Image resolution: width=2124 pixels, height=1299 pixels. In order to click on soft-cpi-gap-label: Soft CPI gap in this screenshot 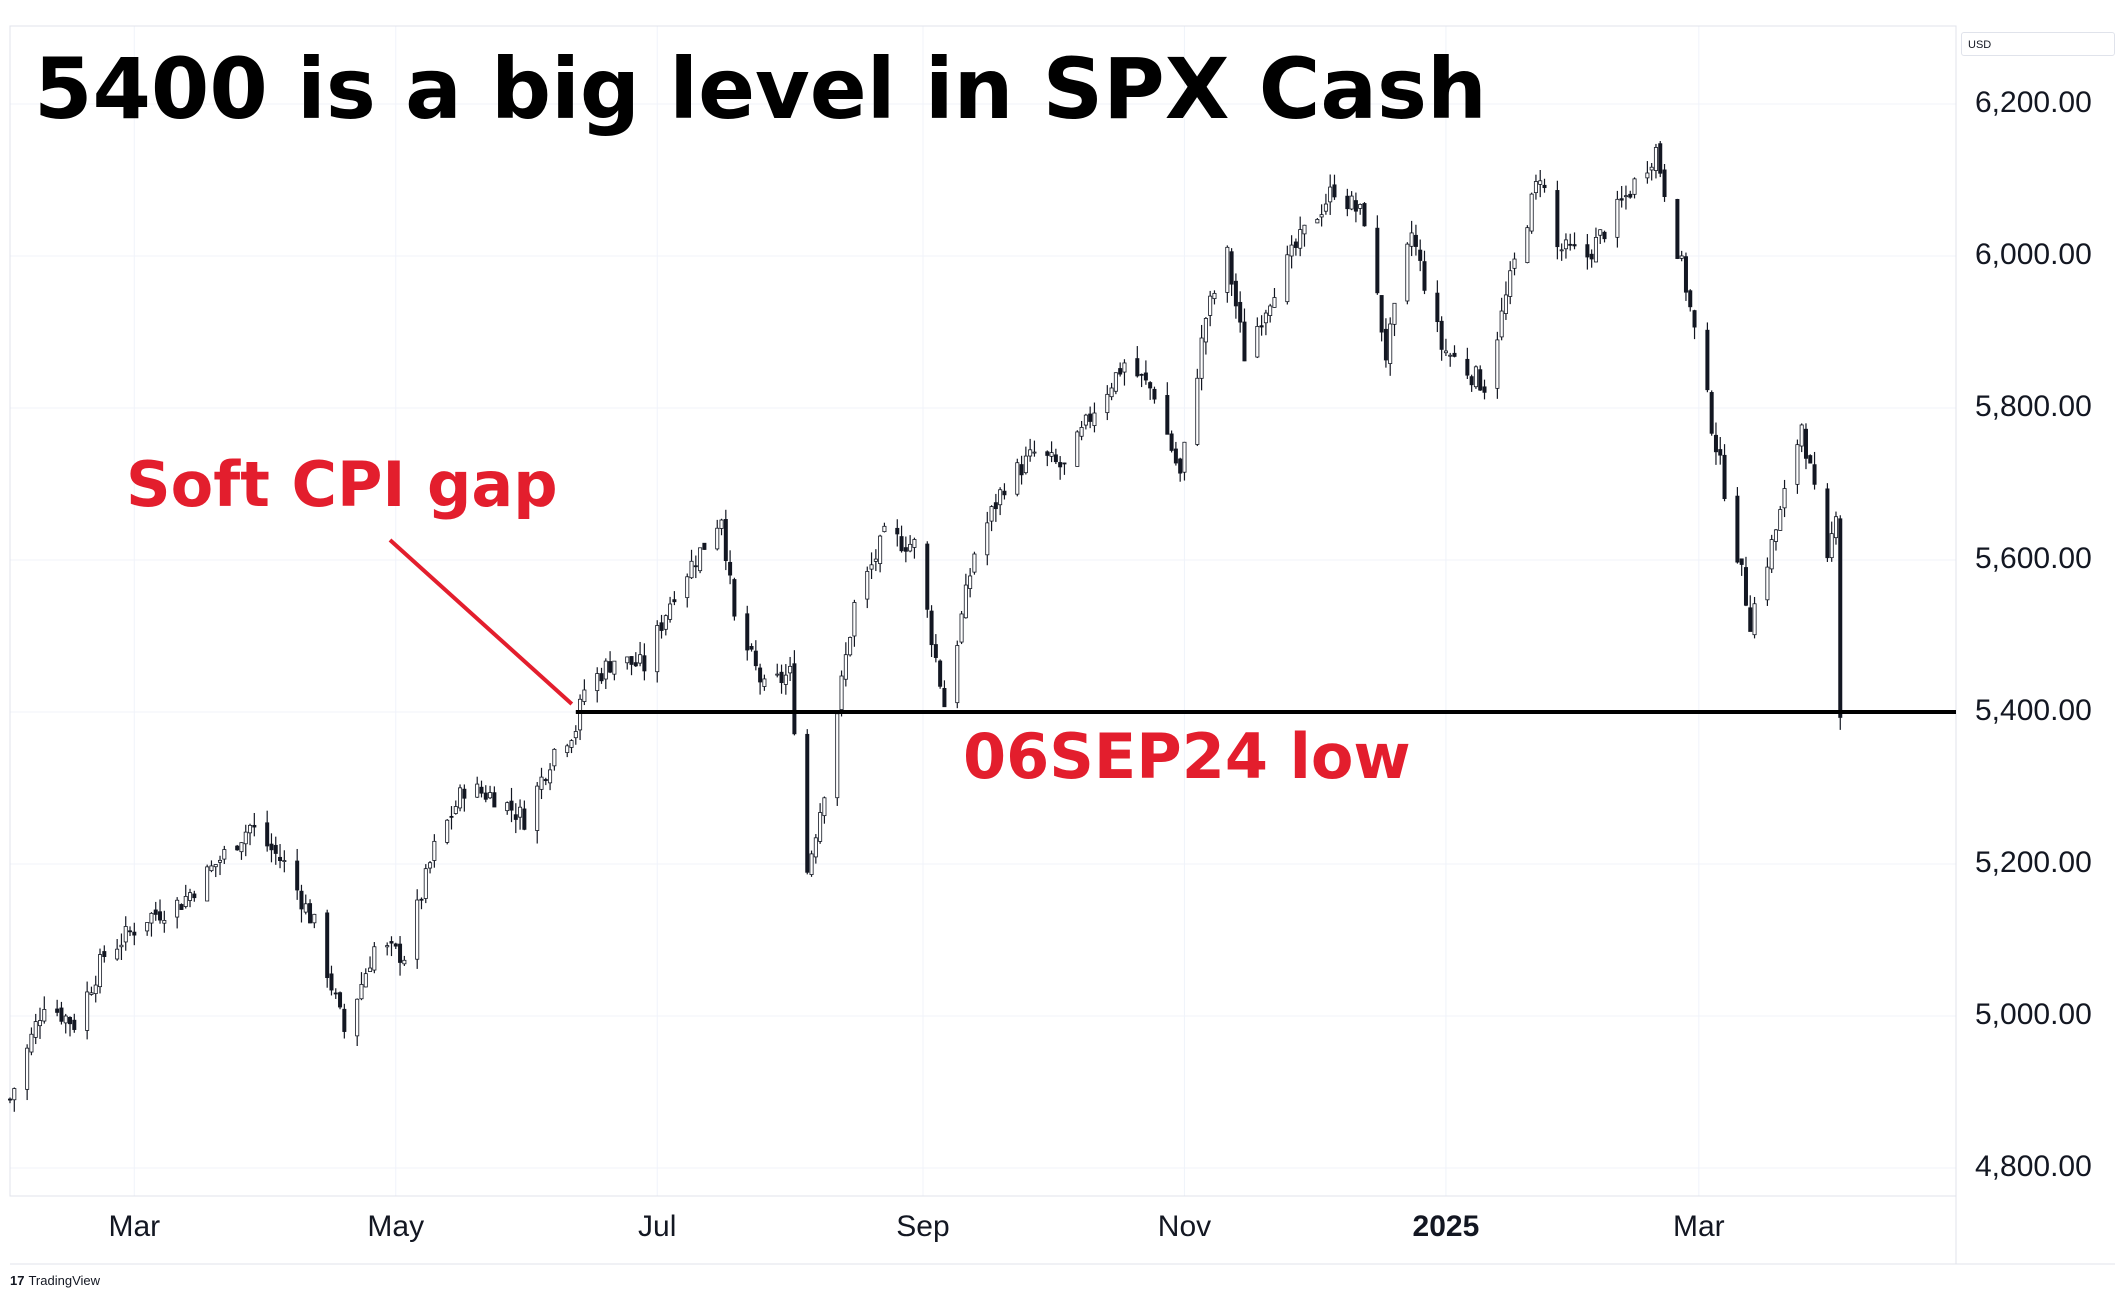, I will do `click(342, 484)`.